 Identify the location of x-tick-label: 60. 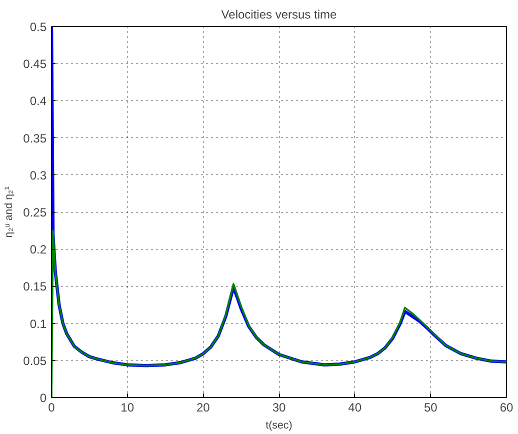
(507, 407).